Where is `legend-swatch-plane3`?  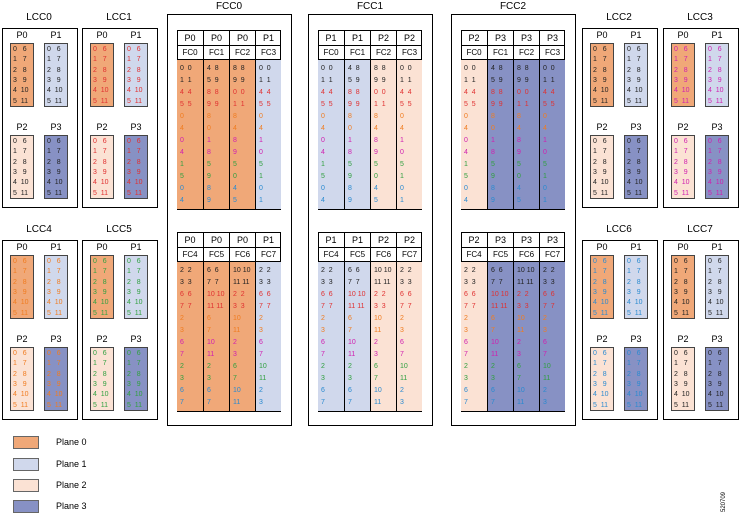 legend-swatch-plane3 is located at coordinates (26, 506).